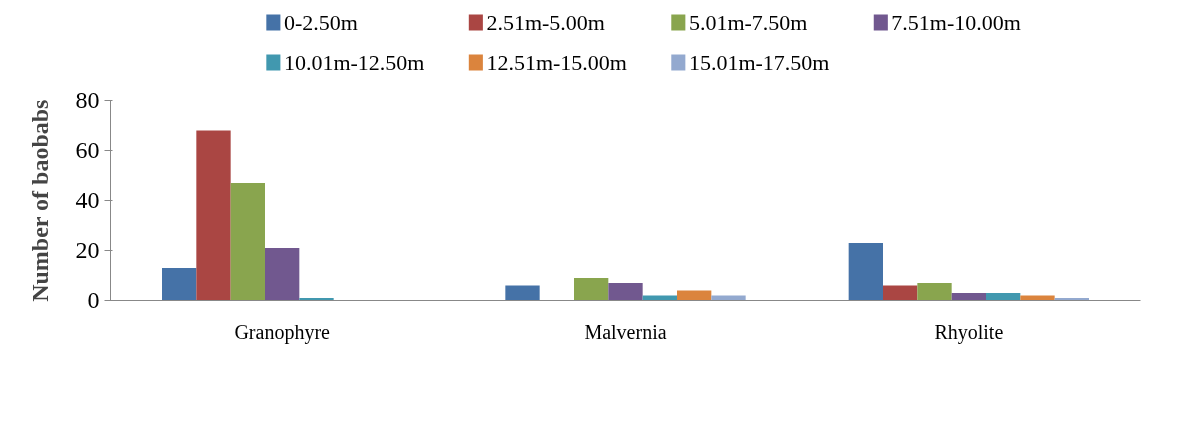 The width and height of the screenshot is (1192, 421). Describe the element at coordinates (87, 250) in the screenshot. I see `y-tick-label: 20` at that location.